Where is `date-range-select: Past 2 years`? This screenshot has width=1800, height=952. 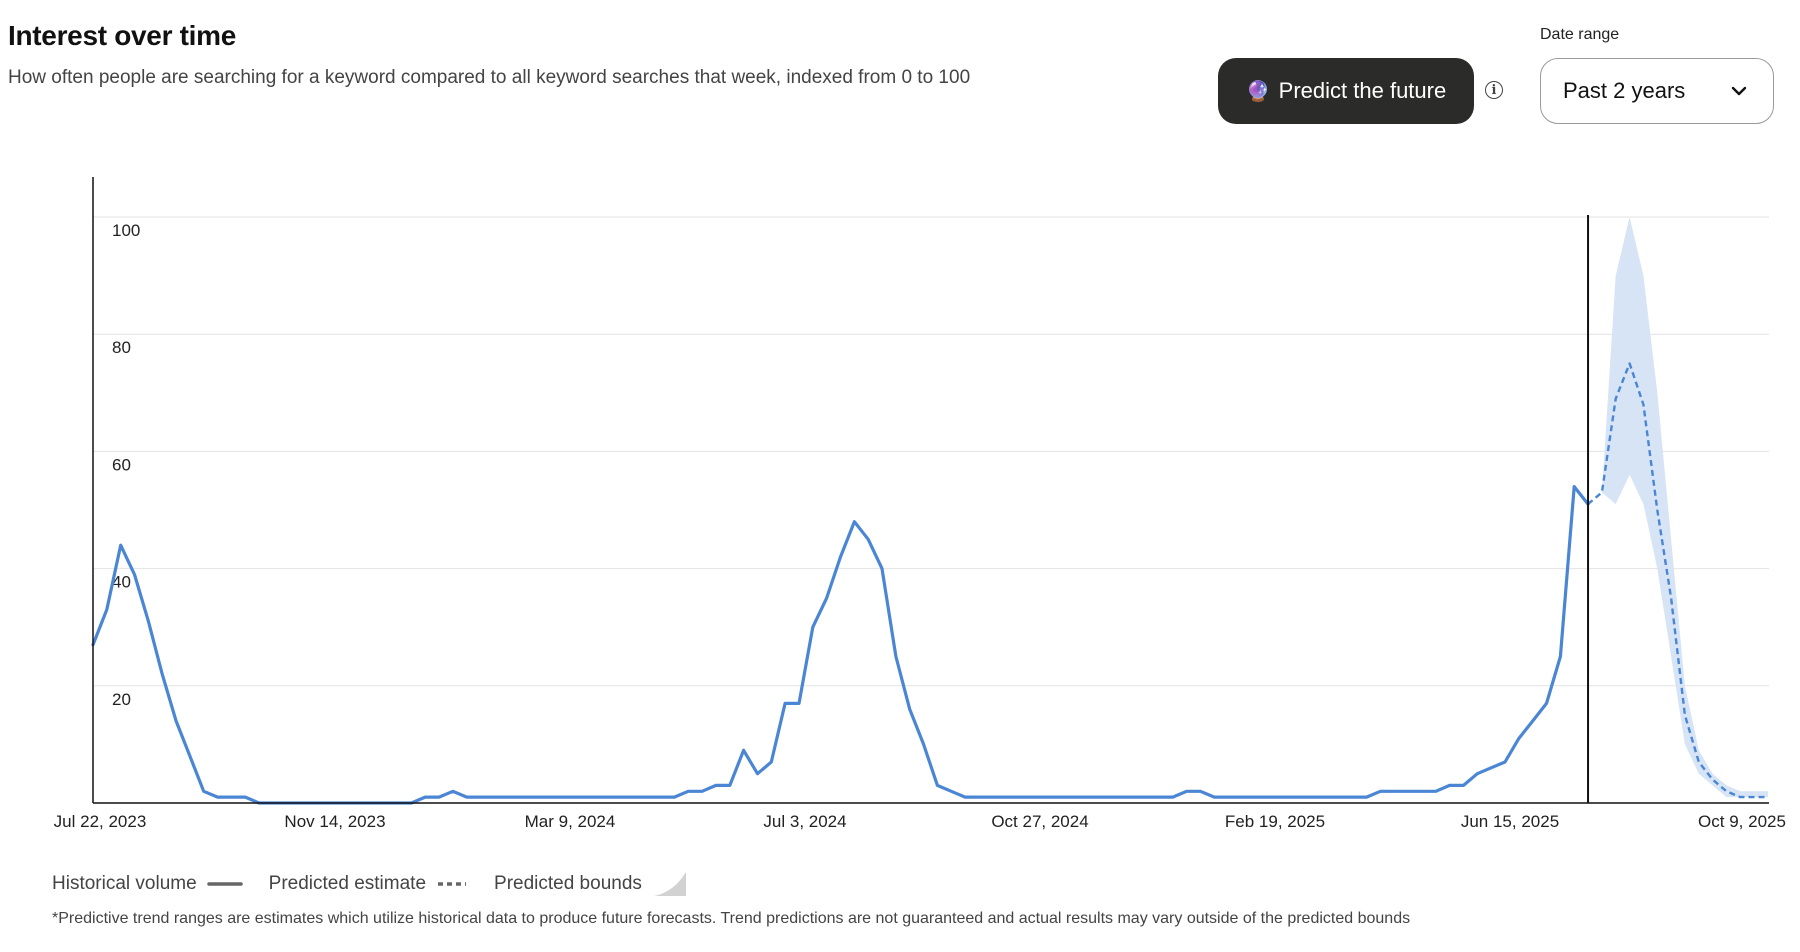
date-range-select: Past 2 years is located at coordinates (1657, 91).